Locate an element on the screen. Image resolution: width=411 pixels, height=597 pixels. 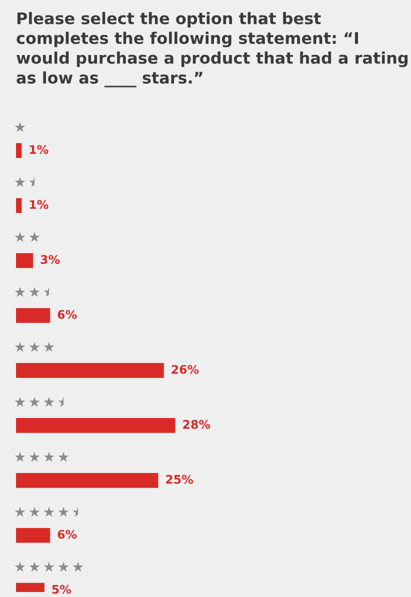
data-label: 25% is located at coordinates (180, 479).